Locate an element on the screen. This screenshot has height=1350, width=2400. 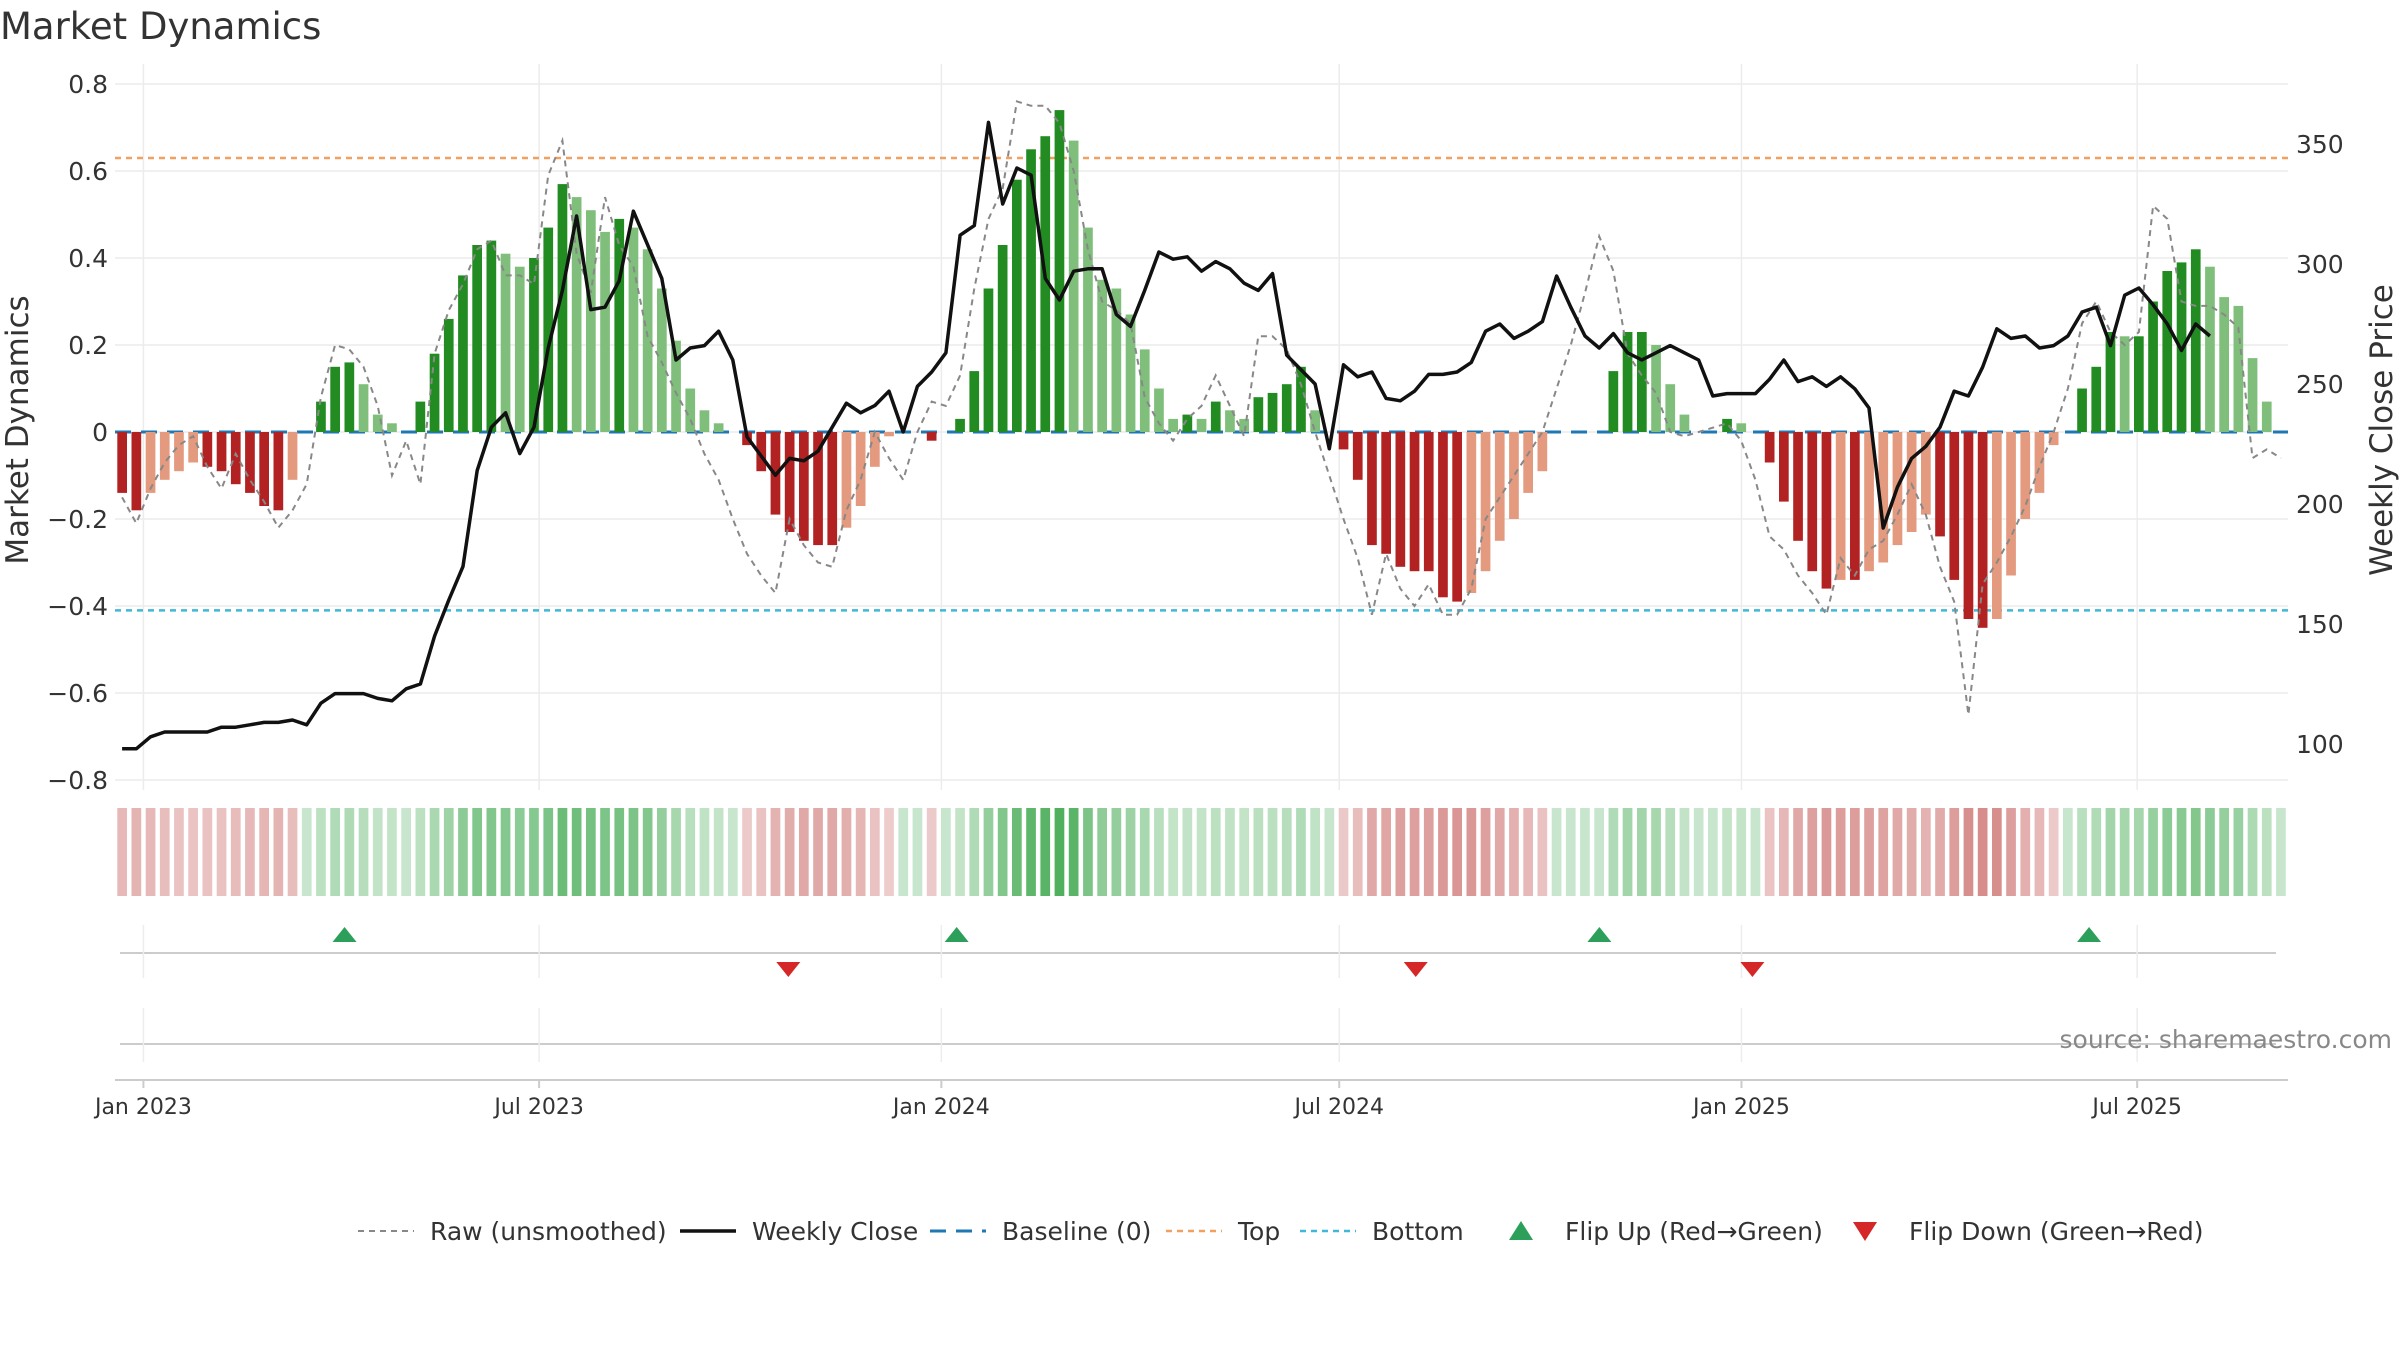
x-tick-label: Jan 2025 is located at coordinates (1740, 1107).